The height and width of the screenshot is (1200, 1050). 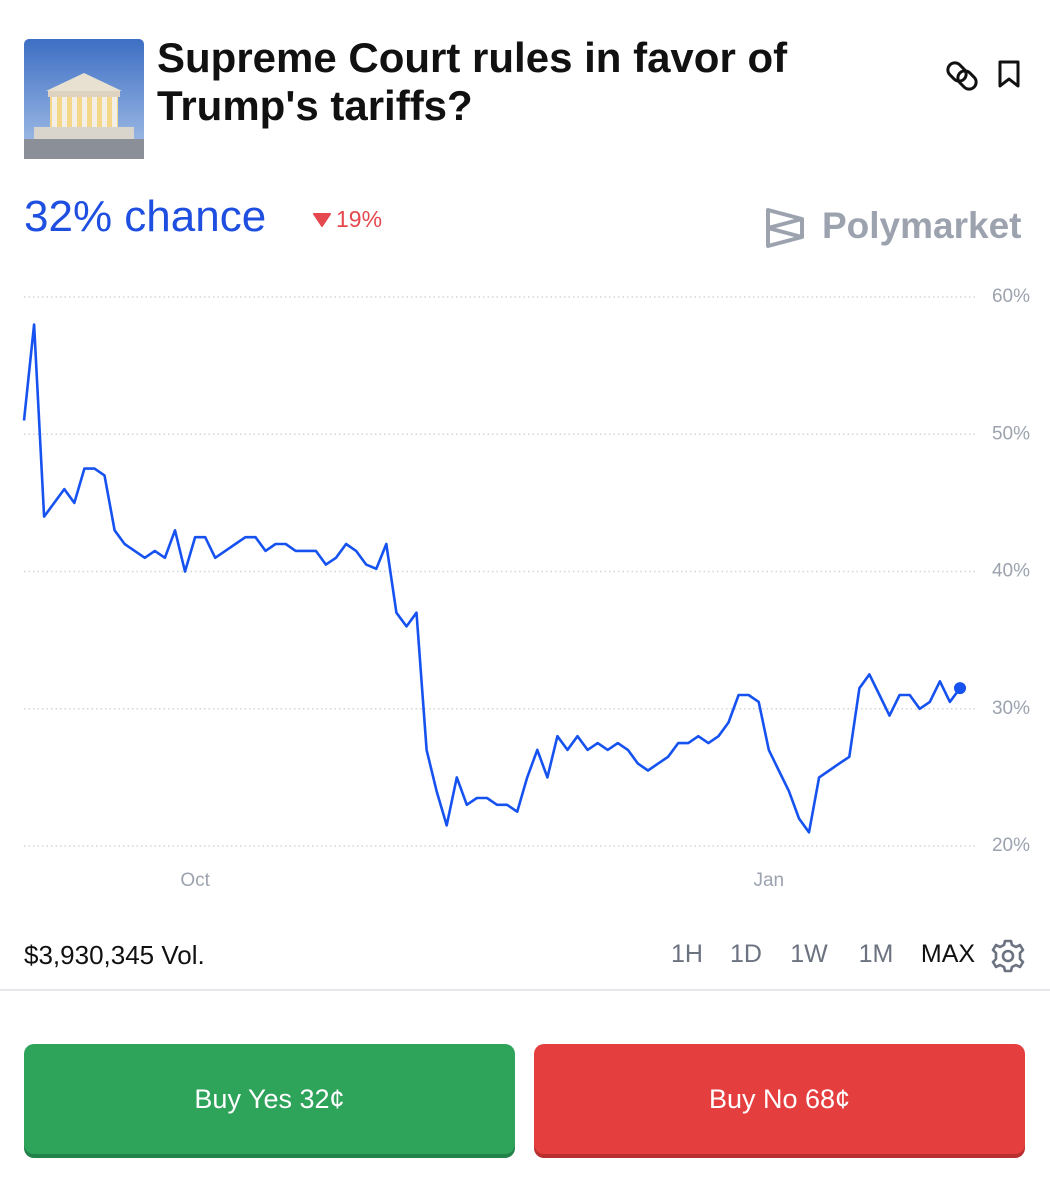 I want to click on bookmark-icon, so click(x=1009, y=74).